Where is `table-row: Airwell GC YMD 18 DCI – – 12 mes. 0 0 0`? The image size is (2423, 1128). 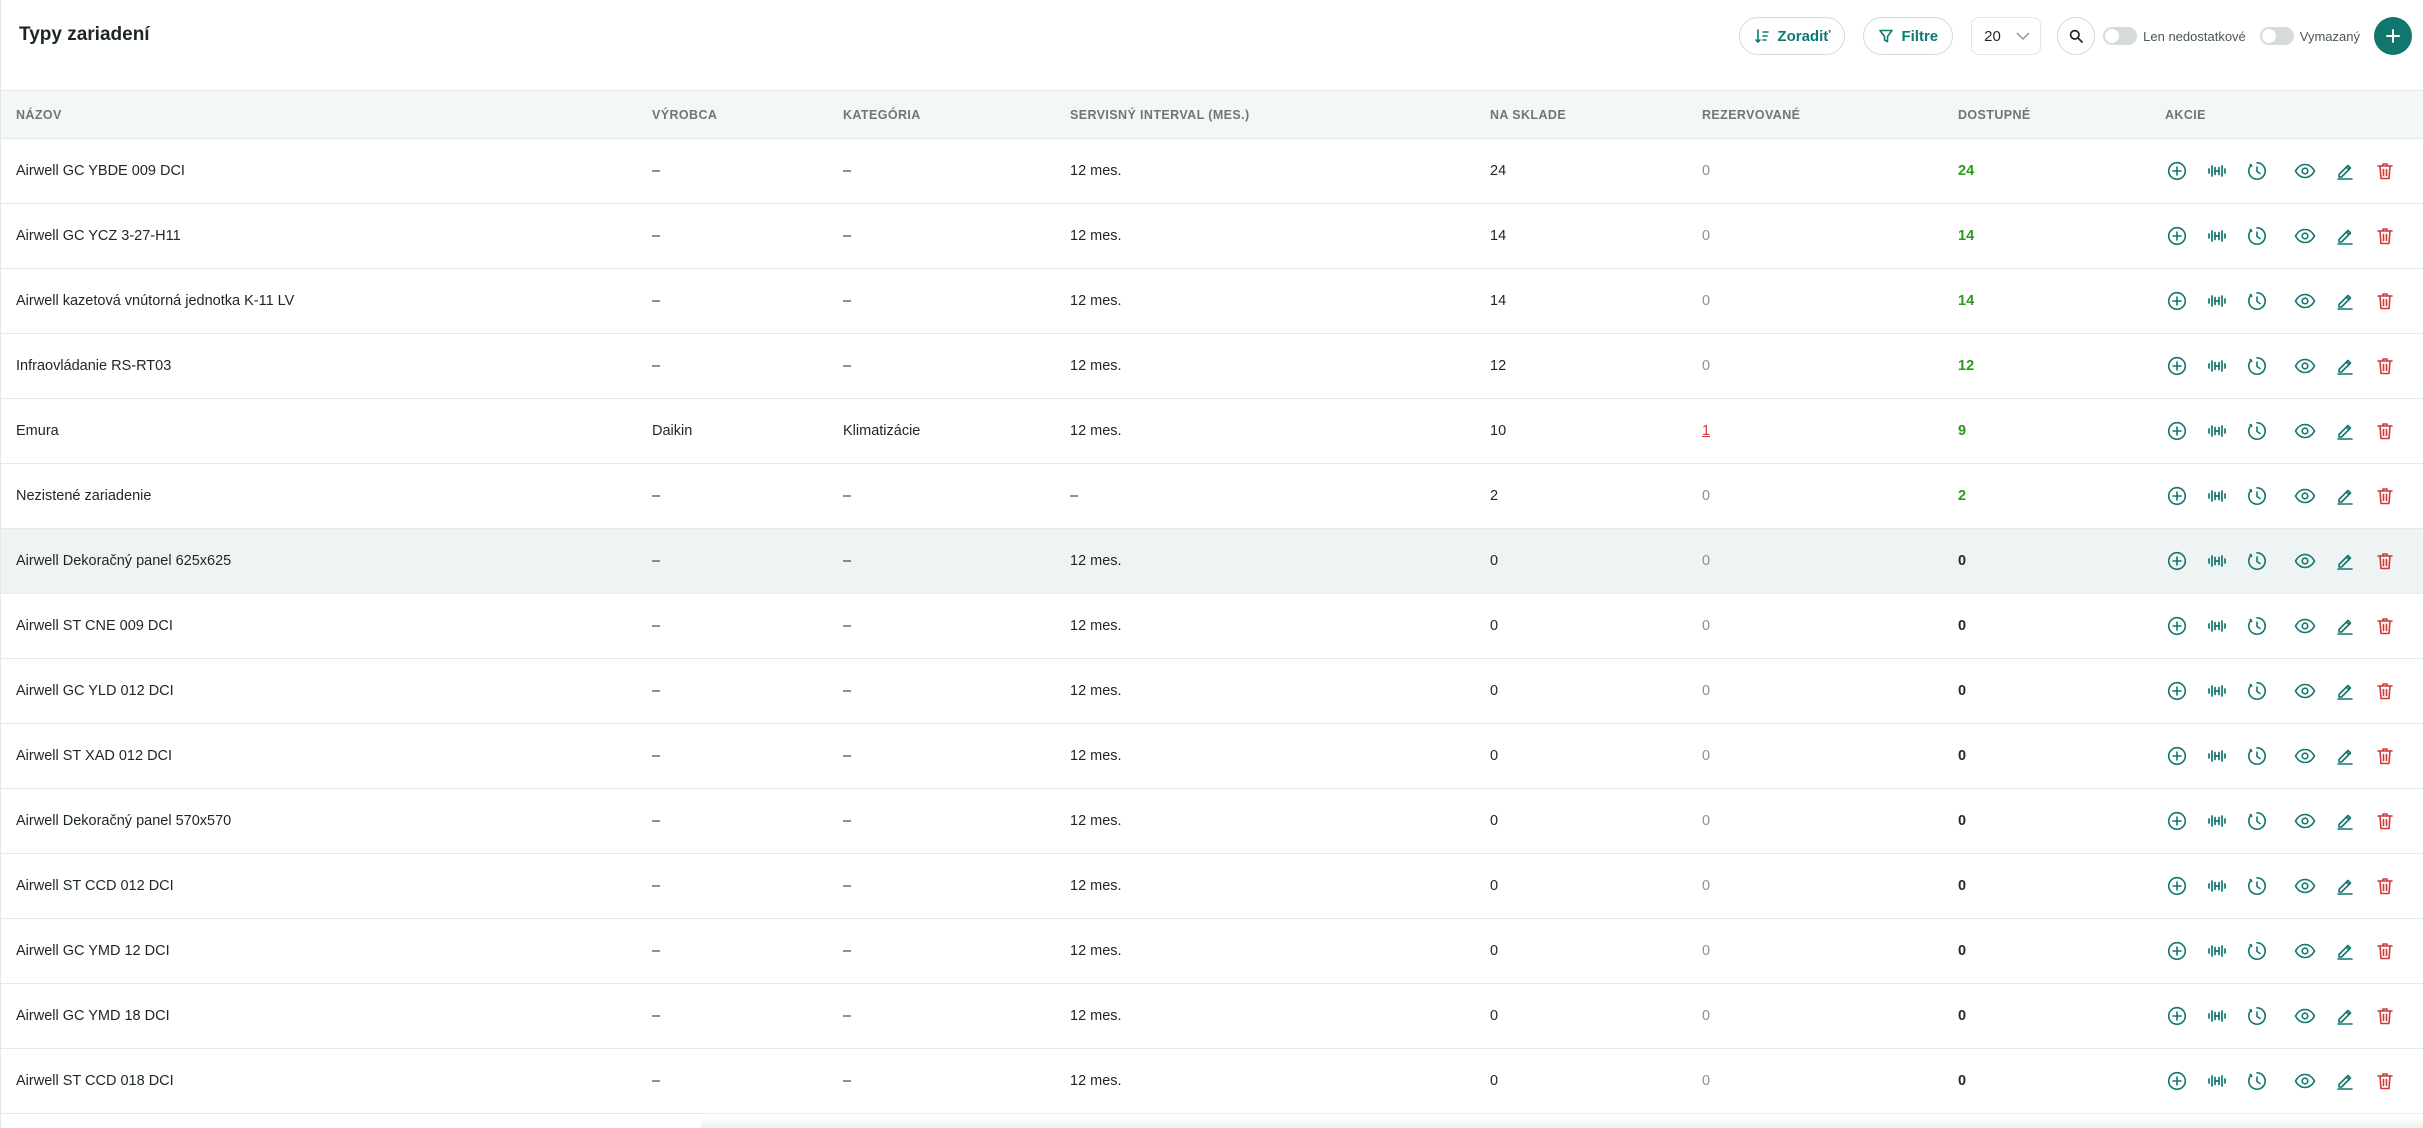 table-row: Airwell GC YMD 18 DCI – – 12 mes. 0 0 0 is located at coordinates (1212, 1016).